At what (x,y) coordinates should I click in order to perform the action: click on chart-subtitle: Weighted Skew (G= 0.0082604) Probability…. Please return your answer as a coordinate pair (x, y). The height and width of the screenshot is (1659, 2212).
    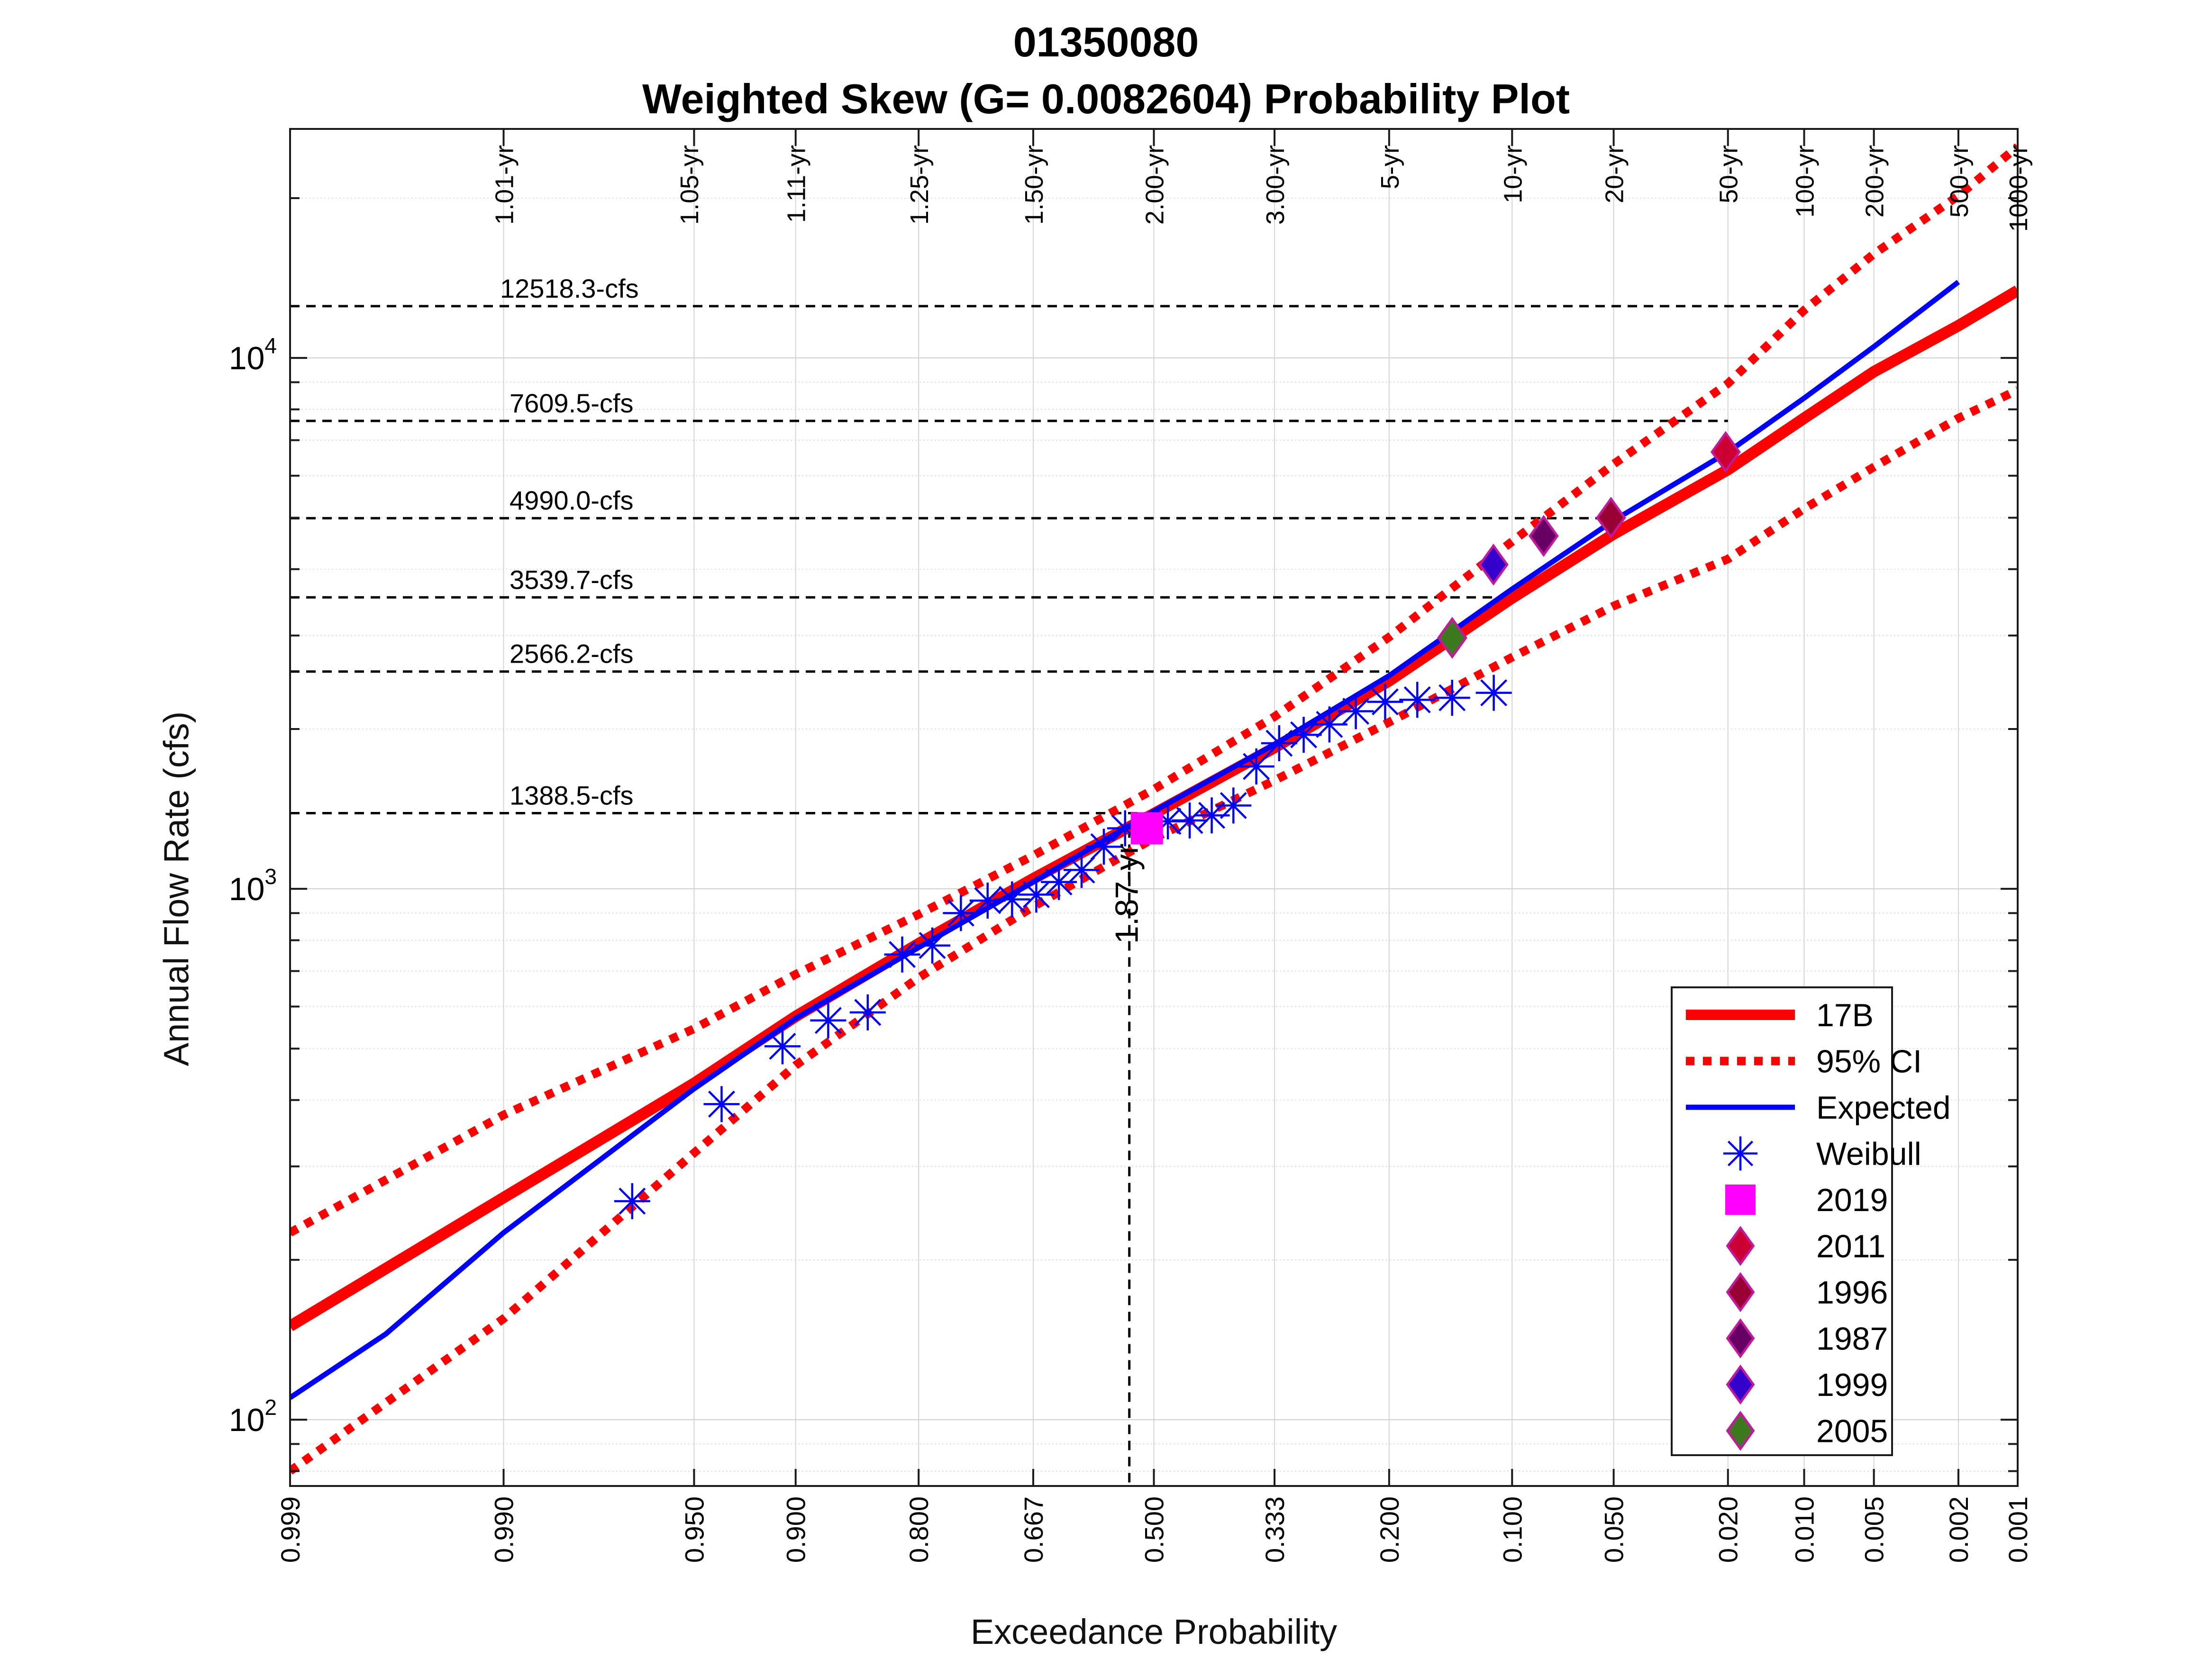
    Looking at the image, I should click on (1106, 98).